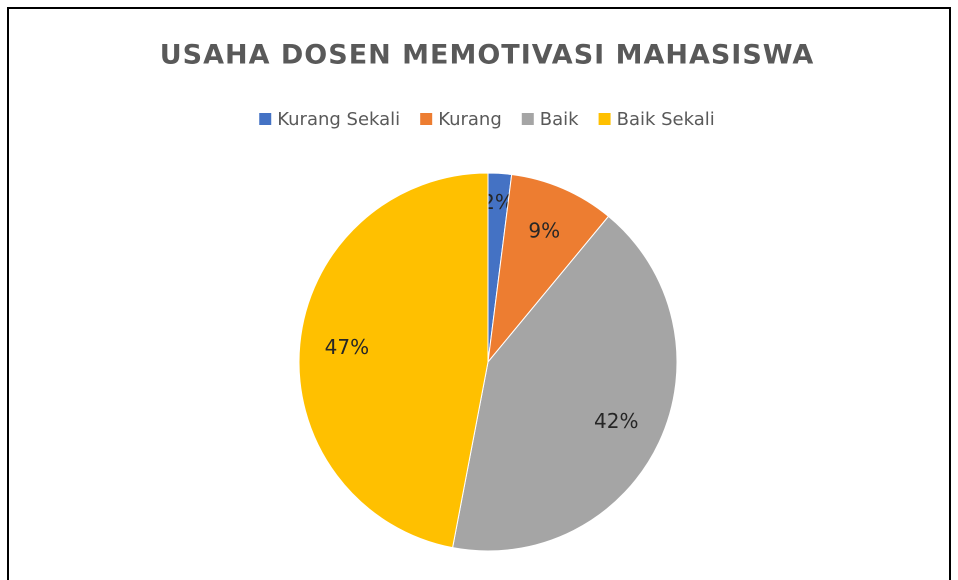  Describe the element at coordinates (470, 119) in the screenshot. I see `legend-label: Kurang` at that location.